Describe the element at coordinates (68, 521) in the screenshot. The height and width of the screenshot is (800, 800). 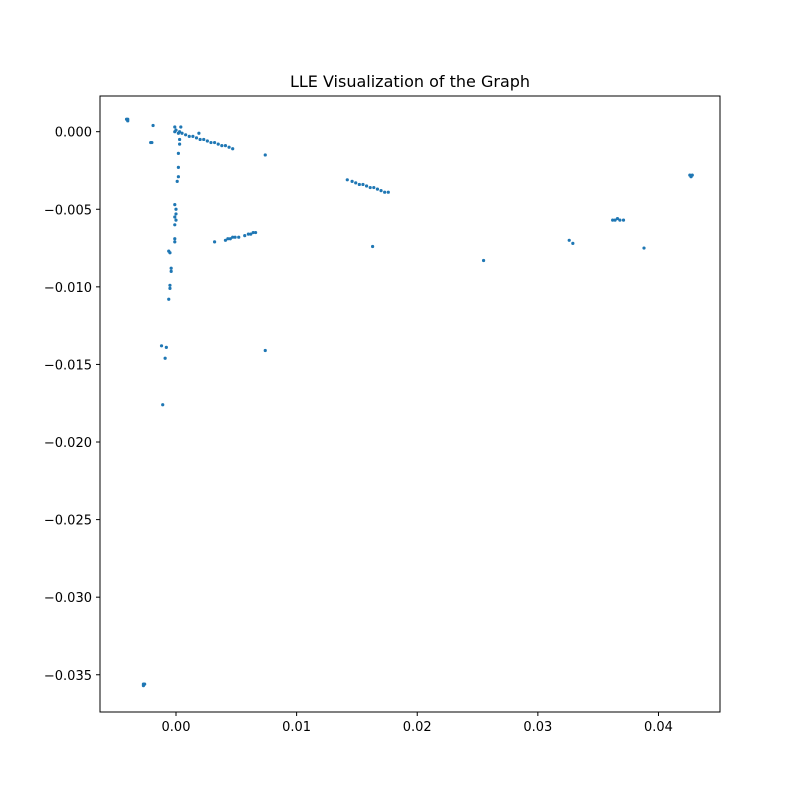
I see `y-tick-label: −0.025` at that location.